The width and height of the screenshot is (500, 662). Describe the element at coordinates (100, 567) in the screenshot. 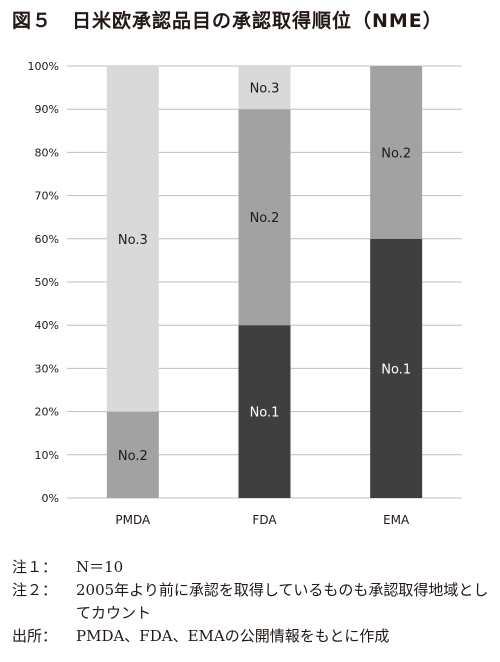

I see `note-1-text: N＝10` at that location.